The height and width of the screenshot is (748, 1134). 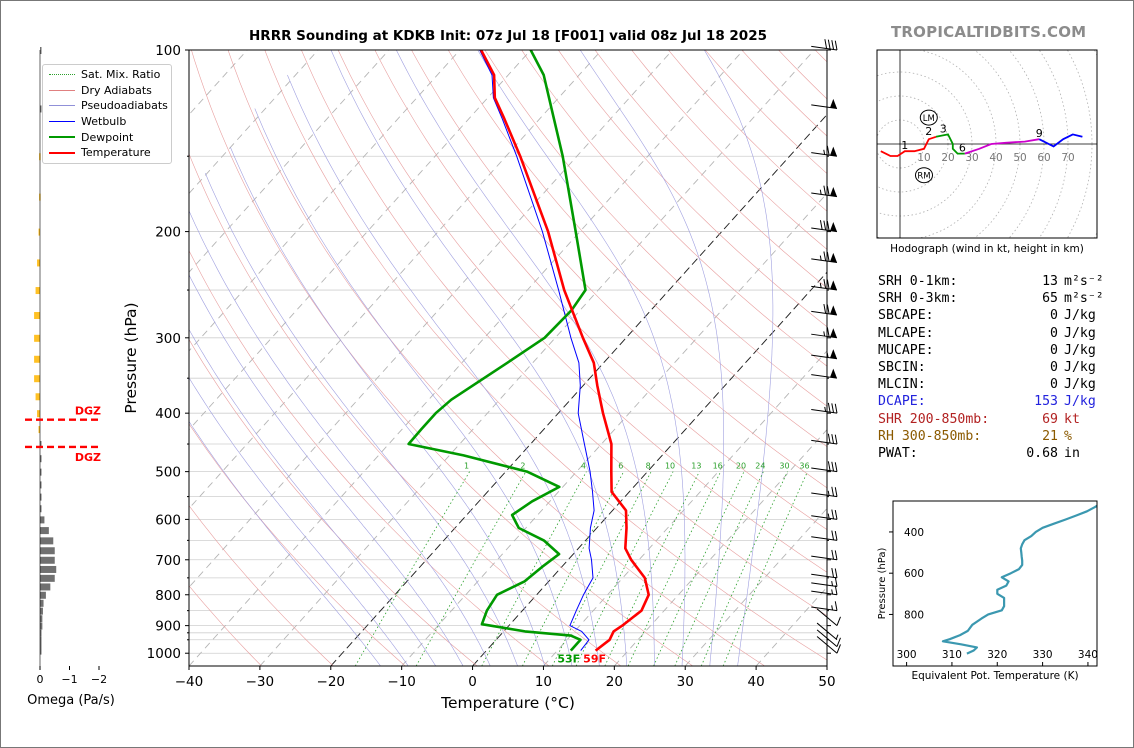 I want to click on hodograph-height-label: 6, so click(x=962, y=148).